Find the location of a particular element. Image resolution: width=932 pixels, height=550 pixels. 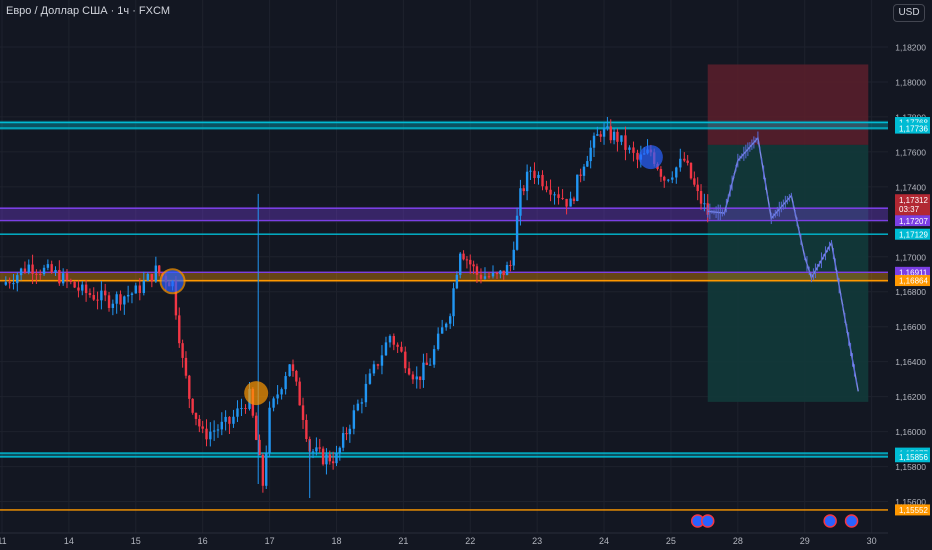

marker-blue-right is located at coordinates (650, 157).